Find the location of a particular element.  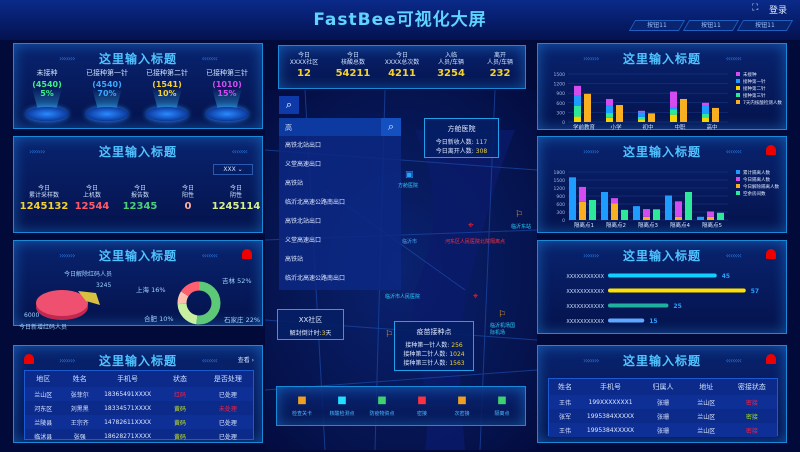

legend-label: 累计隔离人数 is located at coordinates (756, 172).